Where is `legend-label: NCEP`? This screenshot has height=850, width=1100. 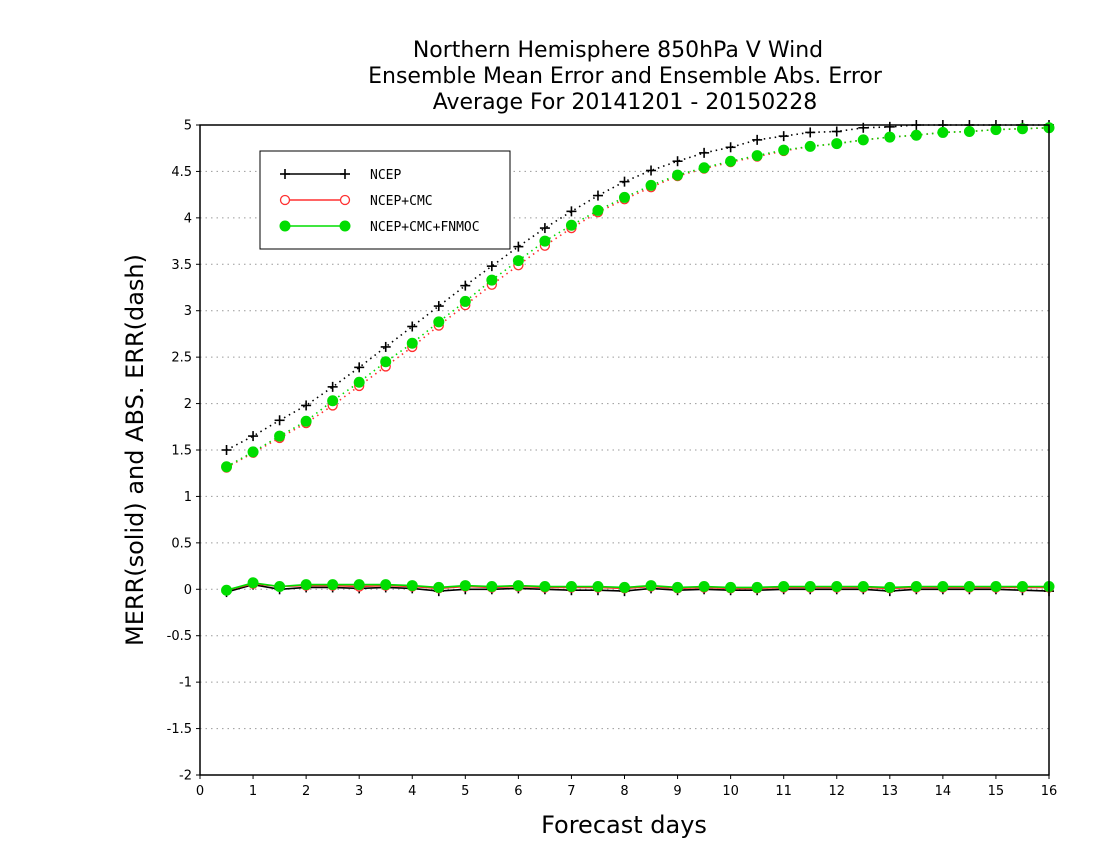 legend-label: NCEP is located at coordinates (385, 175).